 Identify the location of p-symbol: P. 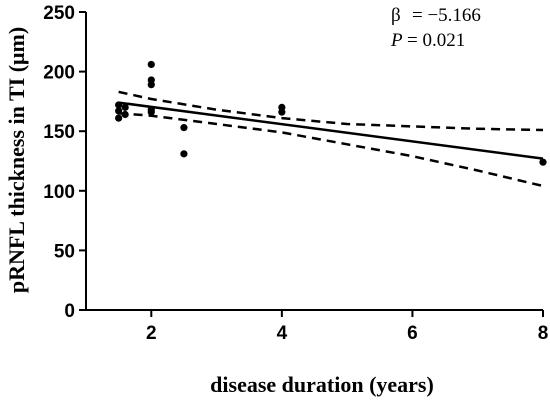
(396, 40).